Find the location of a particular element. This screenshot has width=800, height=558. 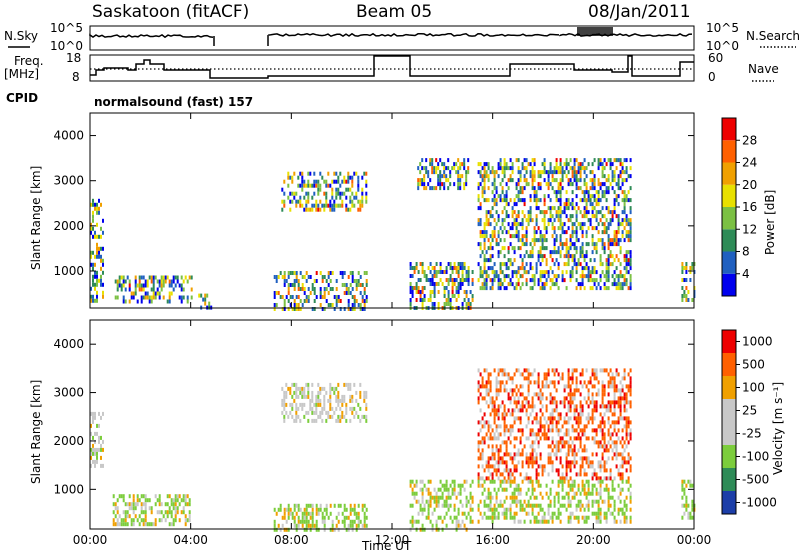

noise-left-tick-bottom: 10^0 is located at coordinates (66, 46).